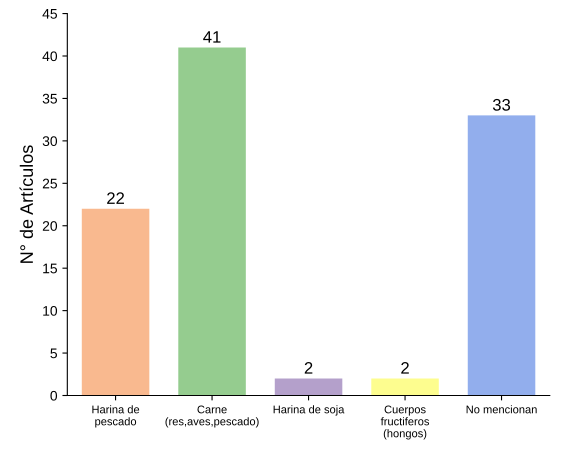 The width and height of the screenshot is (561, 452). Describe the element at coordinates (50, 269) in the screenshot. I see `y-tick-label: 15` at that location.